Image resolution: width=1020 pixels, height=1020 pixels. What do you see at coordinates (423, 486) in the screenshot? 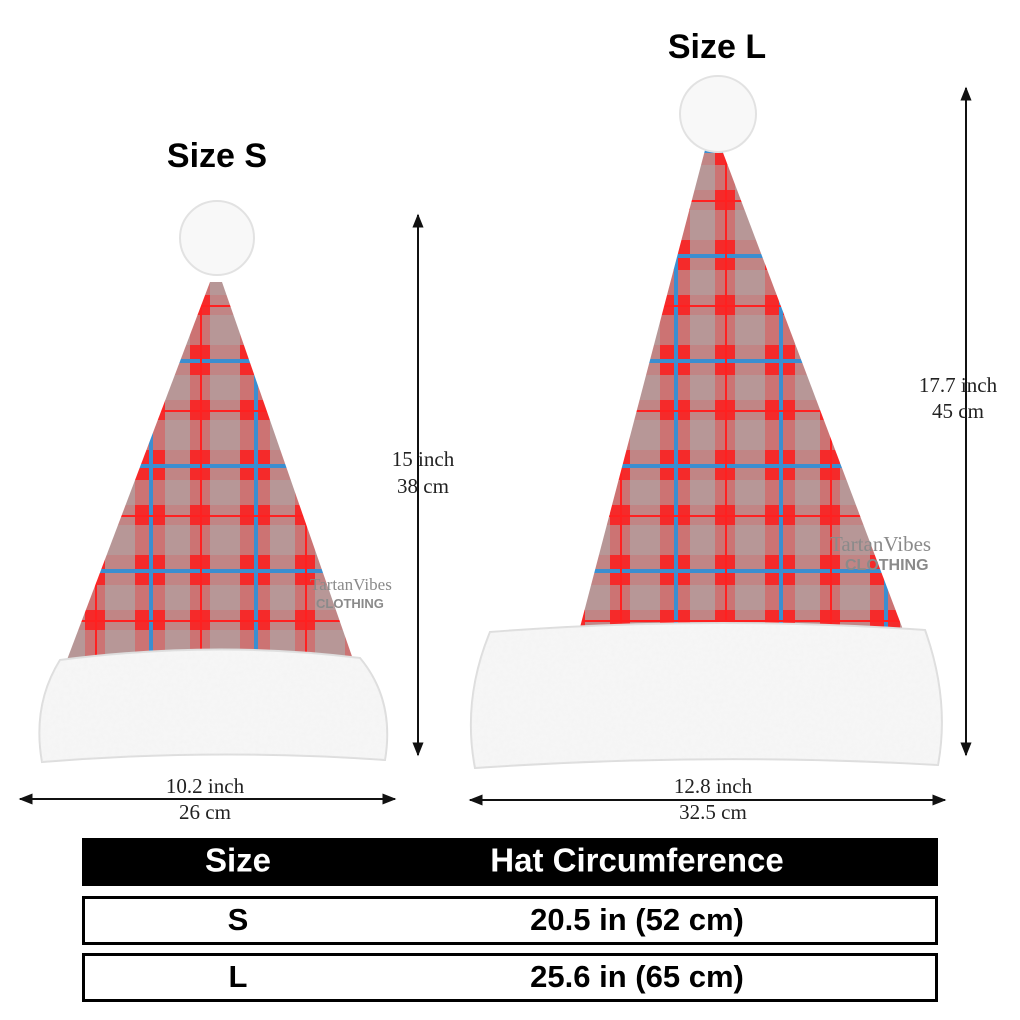
I see `height-cm: 38 cm` at bounding box center [423, 486].